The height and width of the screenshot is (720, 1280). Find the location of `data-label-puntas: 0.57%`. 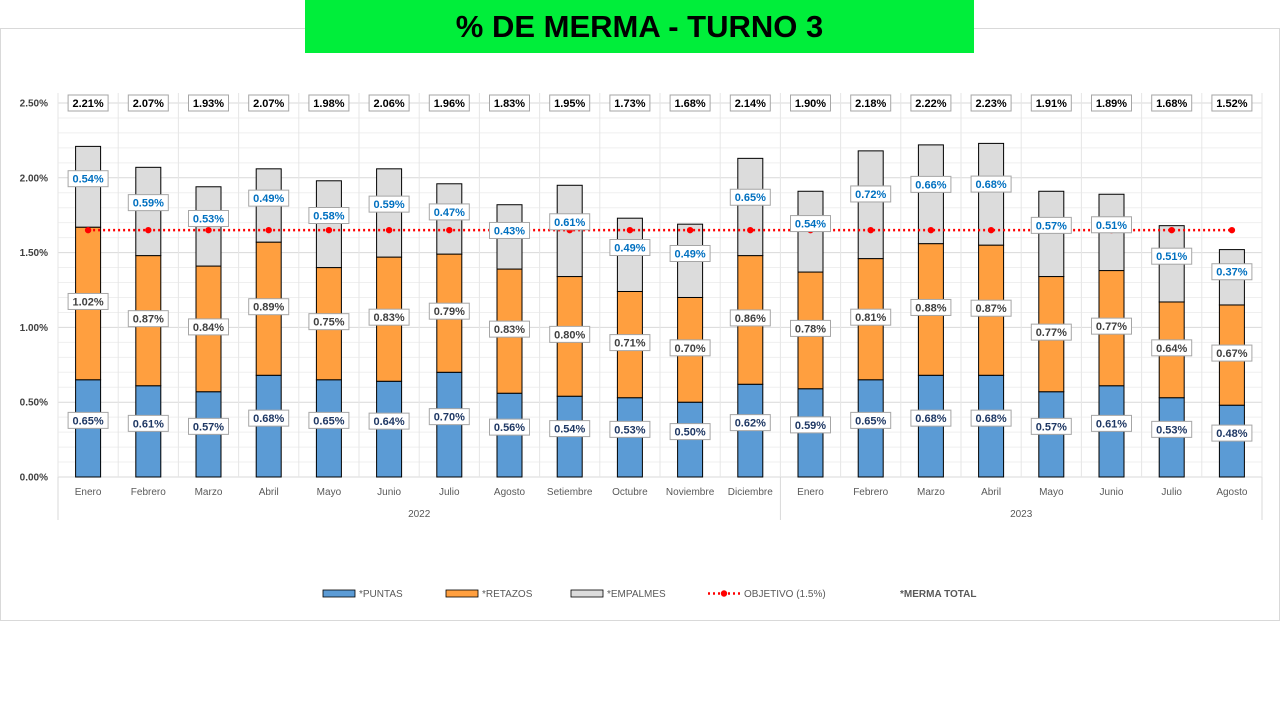

data-label-puntas: 0.57% is located at coordinates (208, 427).